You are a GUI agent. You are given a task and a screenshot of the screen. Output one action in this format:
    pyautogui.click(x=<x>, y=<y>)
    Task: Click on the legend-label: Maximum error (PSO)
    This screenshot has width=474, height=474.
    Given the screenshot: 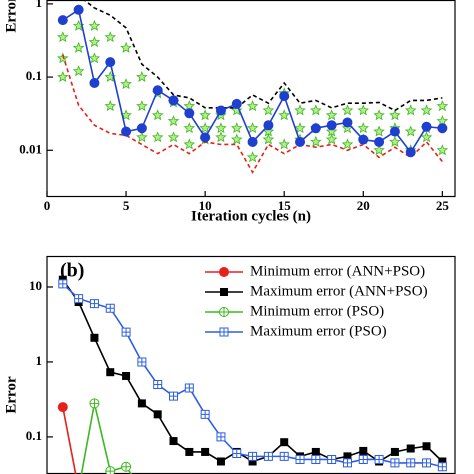 What is the action you would take?
    pyautogui.click(x=318, y=331)
    